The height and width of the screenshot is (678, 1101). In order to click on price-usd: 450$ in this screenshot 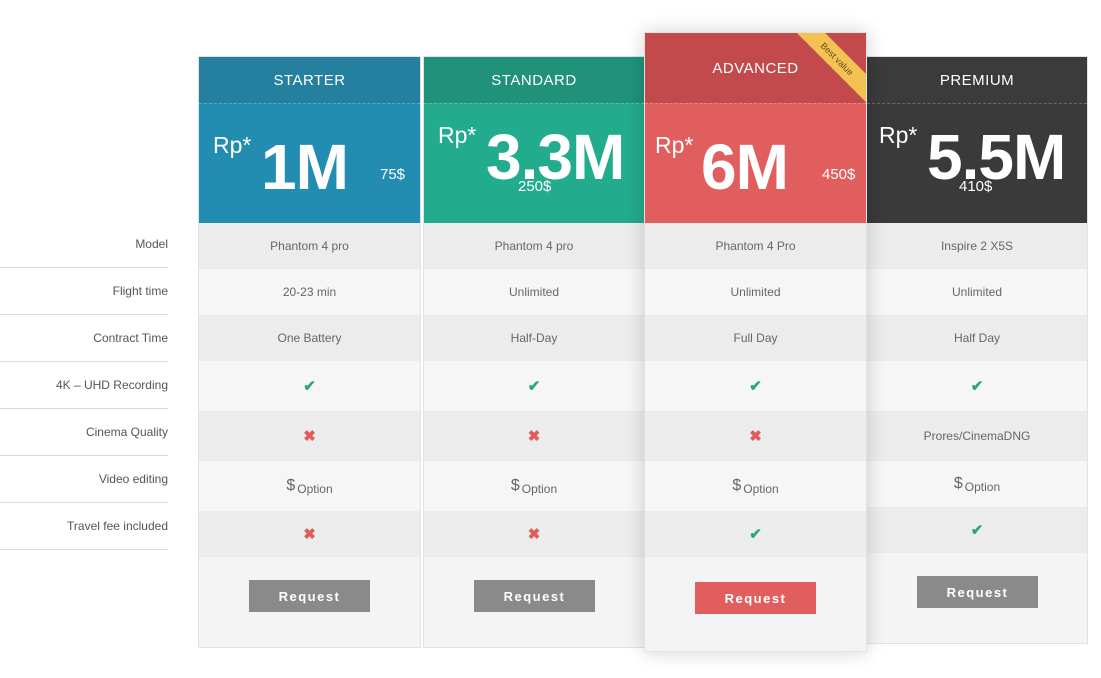, I will do `click(839, 174)`.